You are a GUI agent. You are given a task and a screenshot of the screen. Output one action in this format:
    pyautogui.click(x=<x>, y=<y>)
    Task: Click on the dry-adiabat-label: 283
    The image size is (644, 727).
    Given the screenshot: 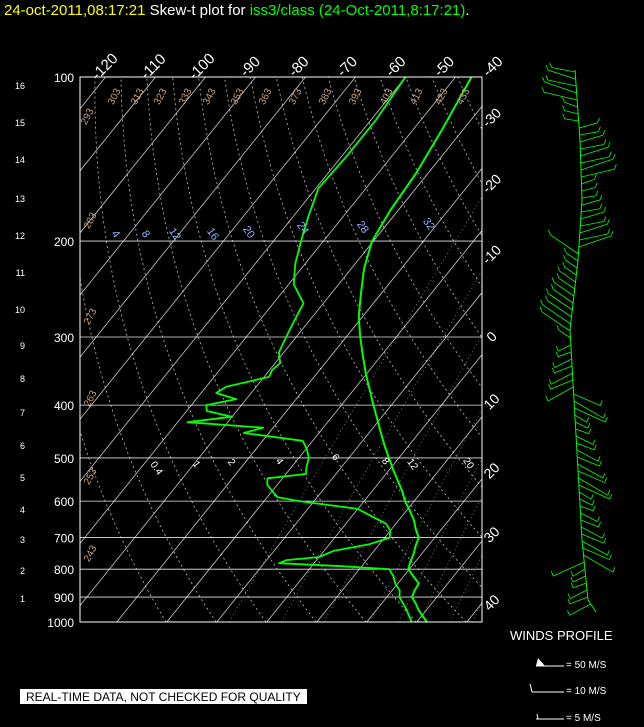 What is the action you would take?
    pyautogui.click(x=91, y=220)
    